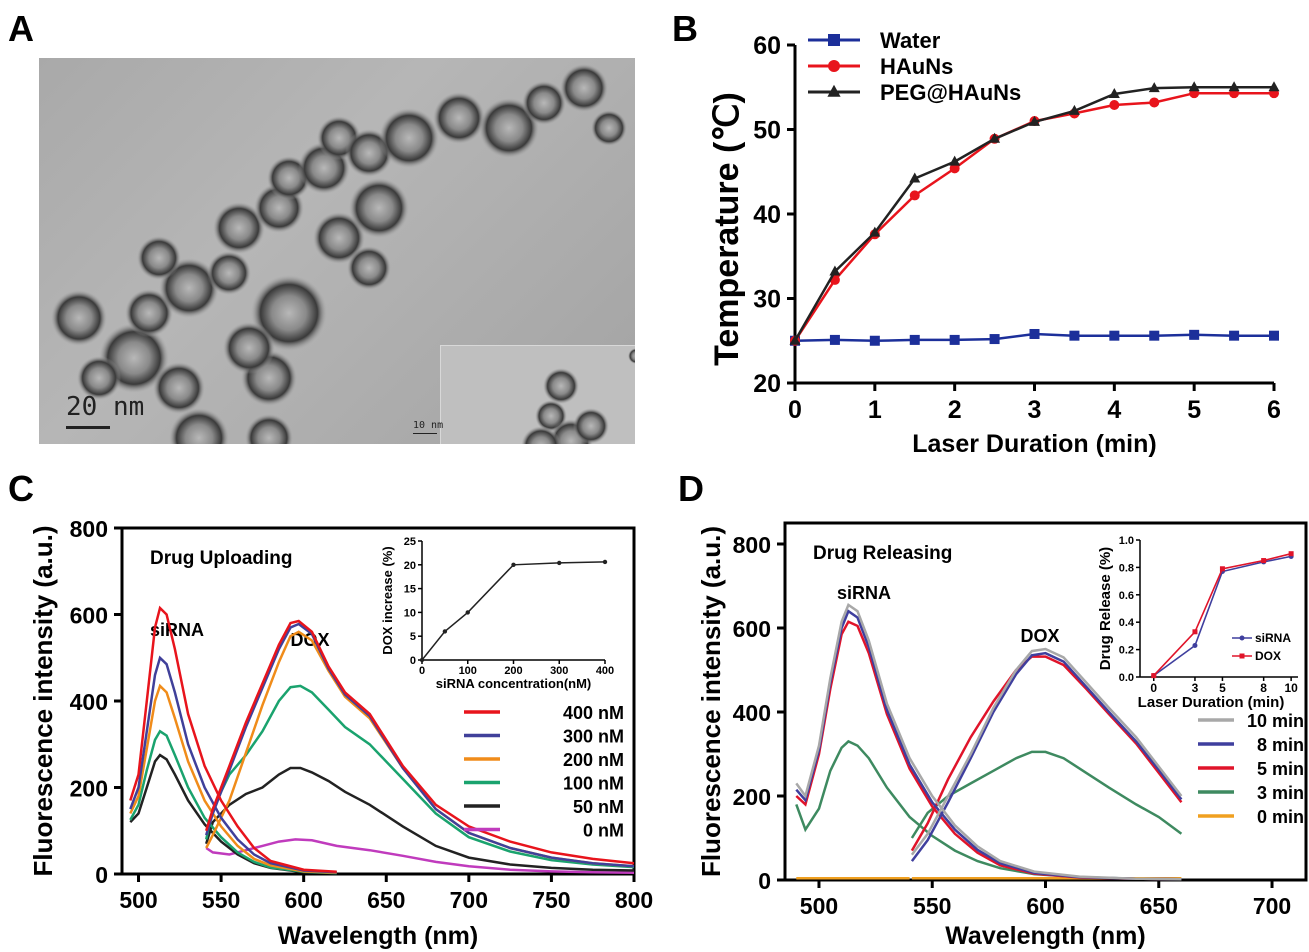 The width and height of the screenshot is (1309, 952). Describe the element at coordinates (882, 553) in the screenshot. I see `chart-title: Drug Releasing` at that location.